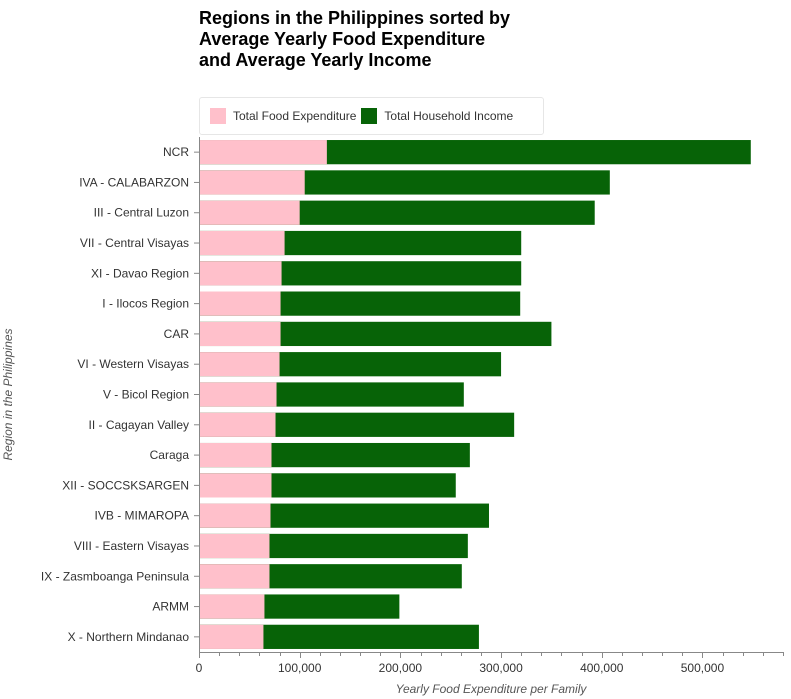  What do you see at coordinates (139, 425) in the screenshot?
I see `y-tick-label: II - Cagayan Valley` at bounding box center [139, 425].